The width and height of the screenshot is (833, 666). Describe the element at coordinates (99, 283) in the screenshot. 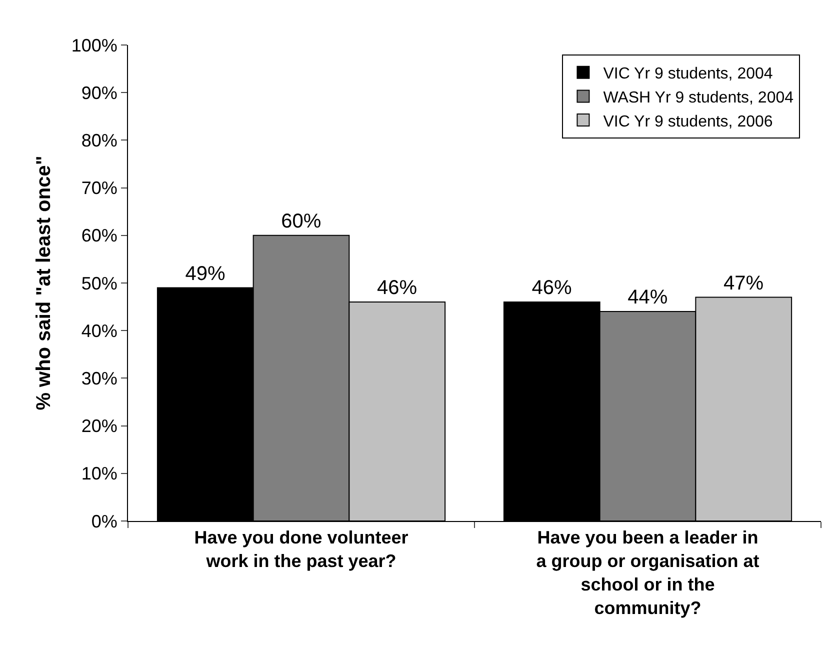

I see `y-tick-label: 50%` at that location.